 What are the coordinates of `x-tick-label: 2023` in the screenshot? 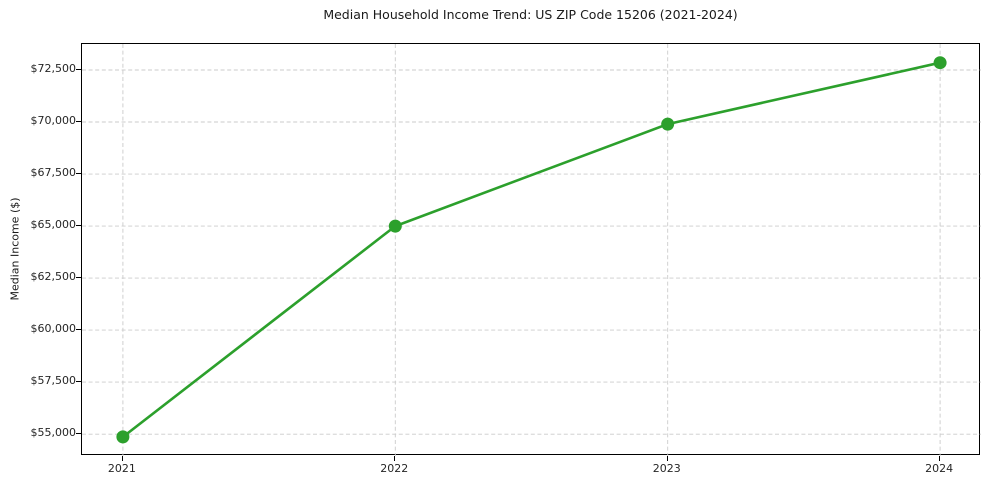 It's located at (666, 468).